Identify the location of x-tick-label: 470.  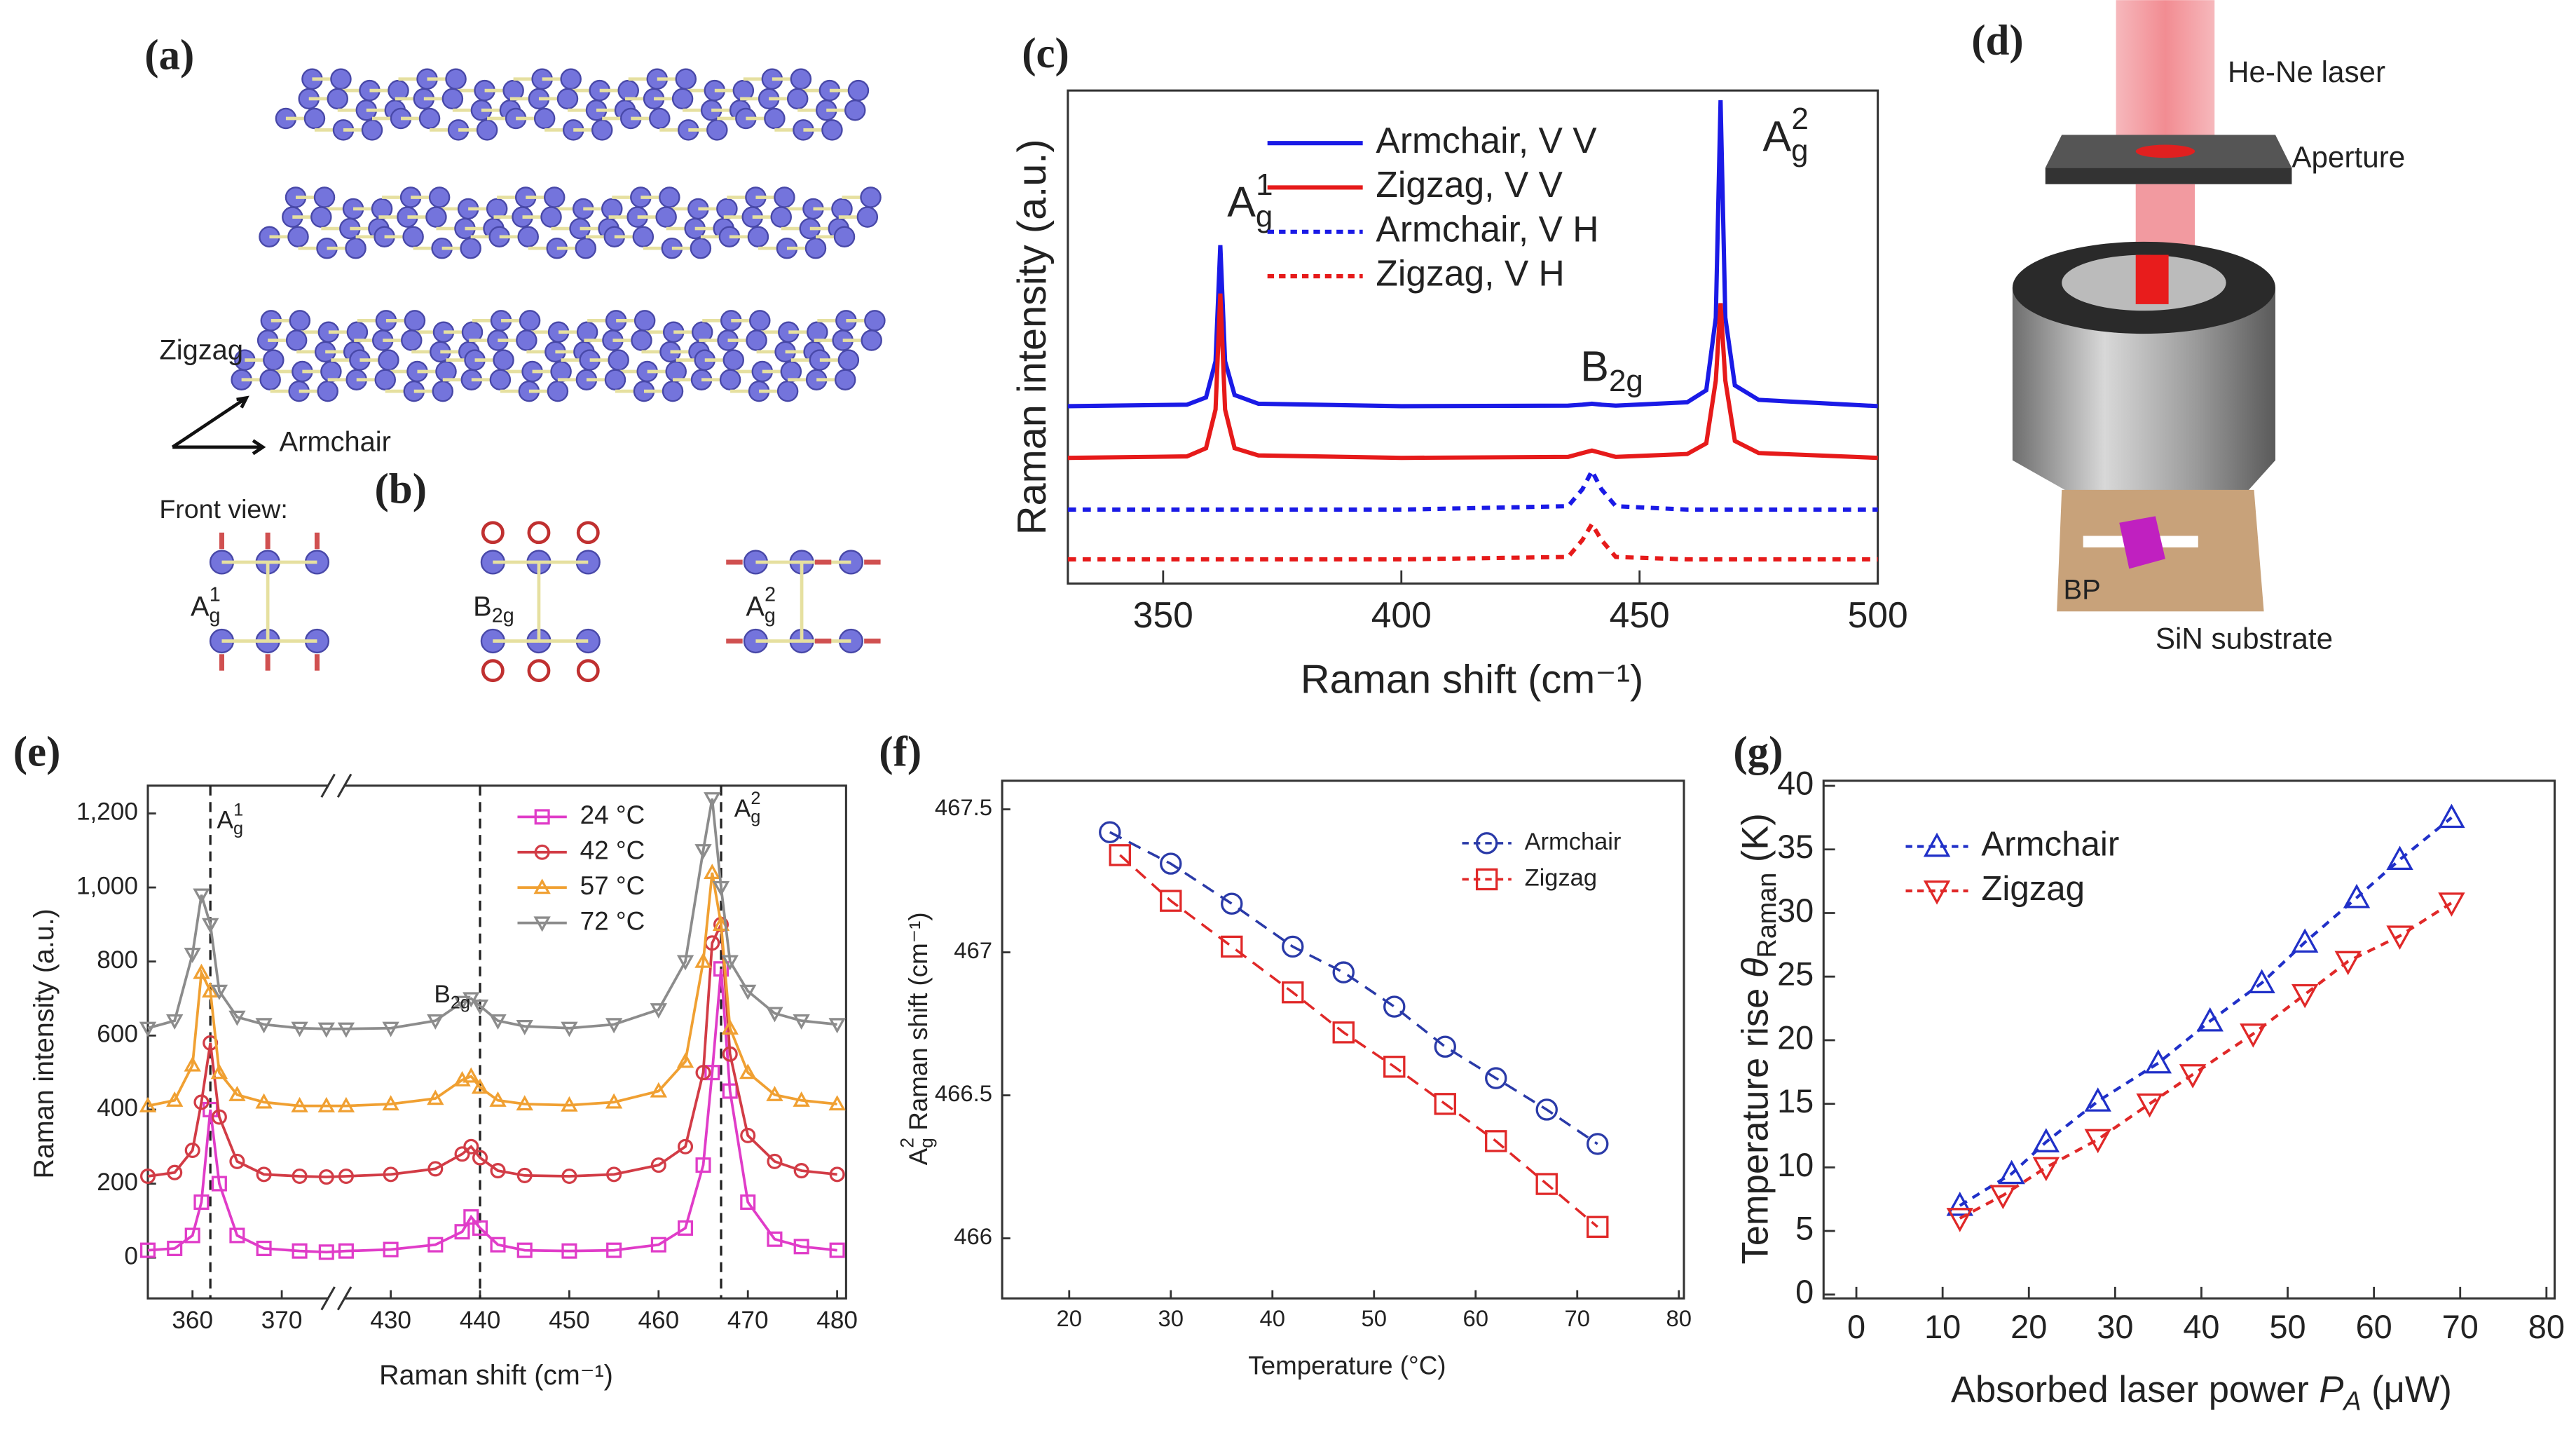
(748, 1320).